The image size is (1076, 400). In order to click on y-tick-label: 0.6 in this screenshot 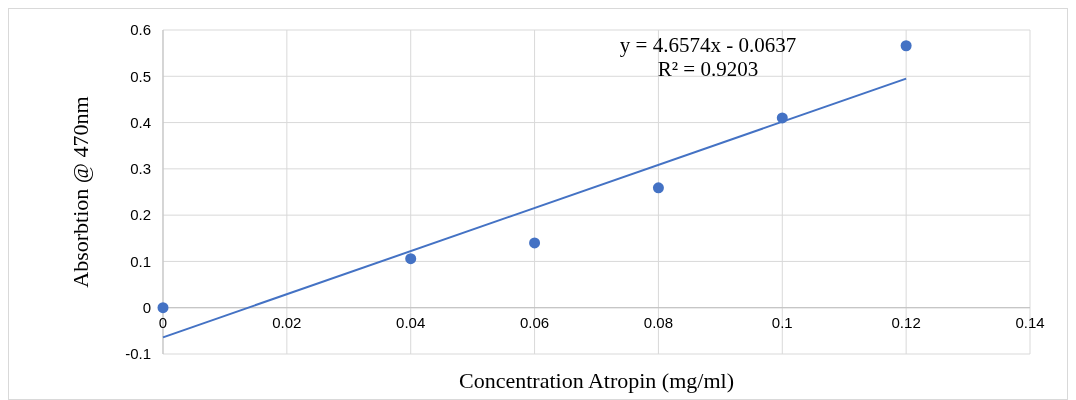, I will do `click(140, 30)`.